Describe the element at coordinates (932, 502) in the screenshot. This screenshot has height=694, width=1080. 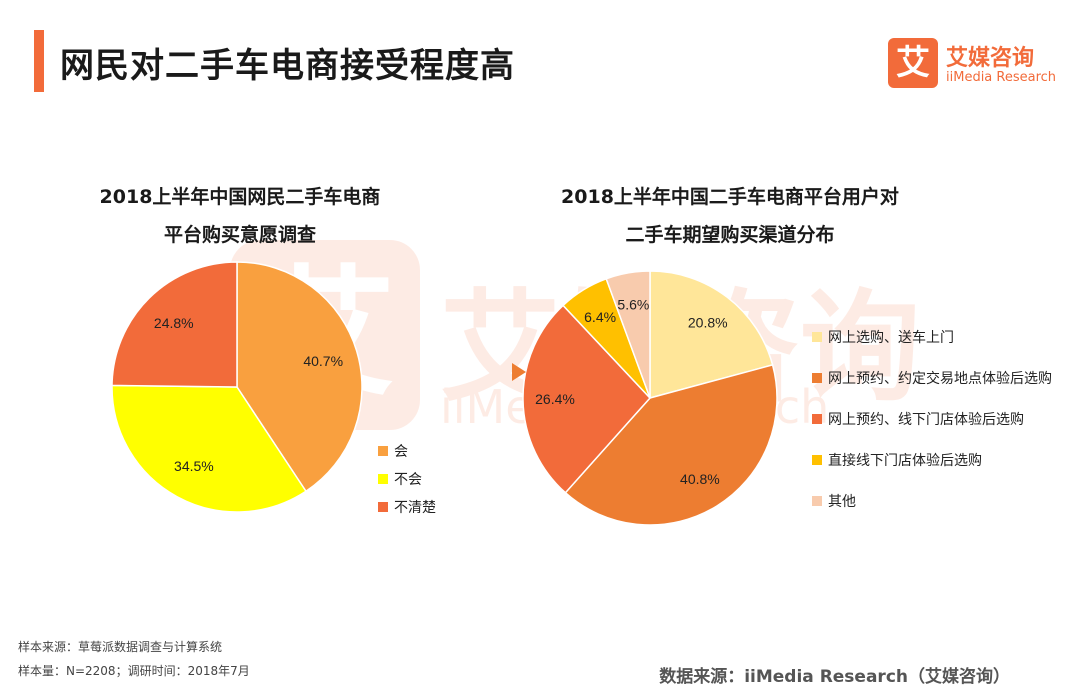
I see `right-legend-item-4: 其他` at that location.